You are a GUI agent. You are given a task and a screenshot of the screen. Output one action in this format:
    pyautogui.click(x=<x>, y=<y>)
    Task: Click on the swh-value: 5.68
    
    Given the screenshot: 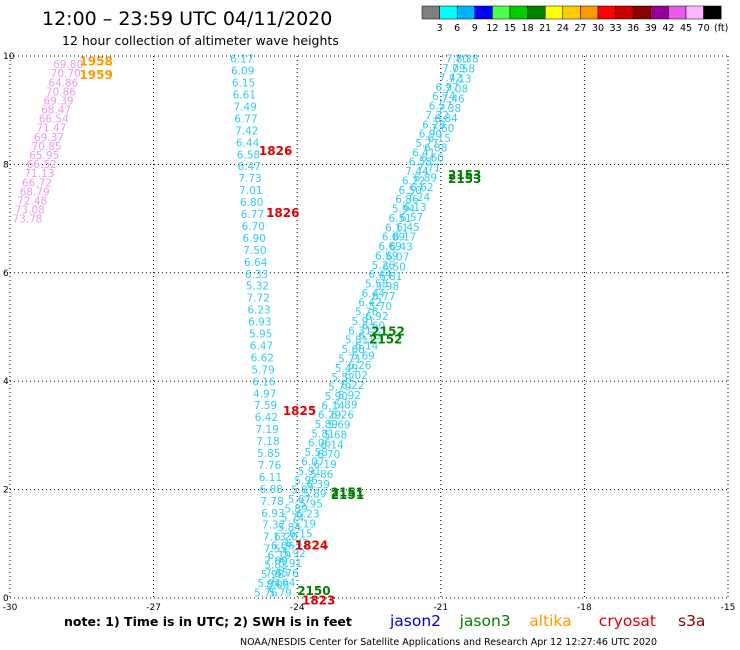 What is the action you would take?
    pyautogui.click(x=335, y=435)
    